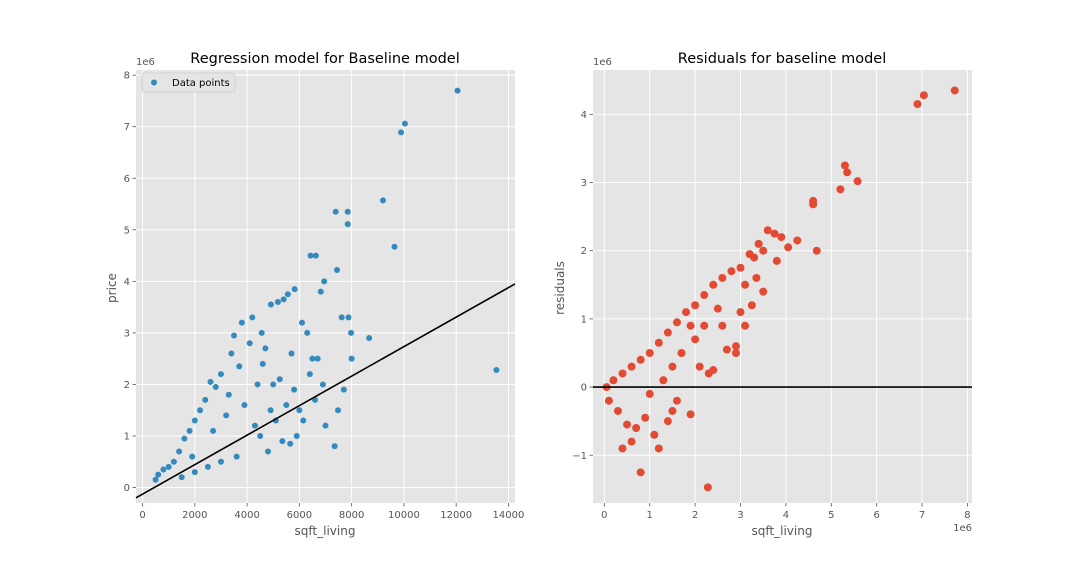 This screenshot has height=576, width=1080. What do you see at coordinates (584, 388) in the screenshot?
I see `y-tick-label: 0` at bounding box center [584, 388].